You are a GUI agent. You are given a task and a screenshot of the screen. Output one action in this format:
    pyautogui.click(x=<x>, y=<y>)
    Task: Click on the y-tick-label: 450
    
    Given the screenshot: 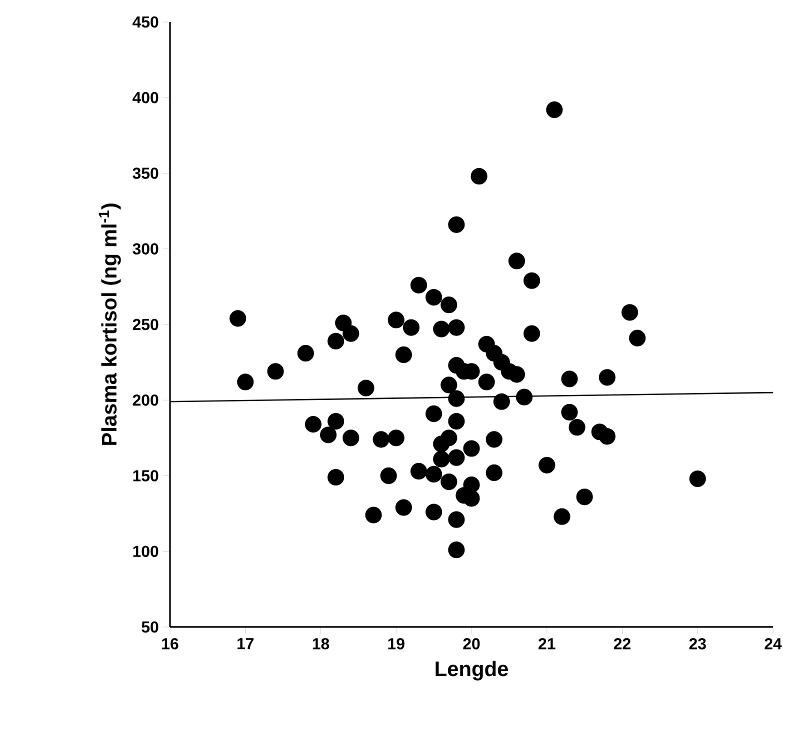 What is the action you would take?
    pyautogui.click(x=145, y=22)
    